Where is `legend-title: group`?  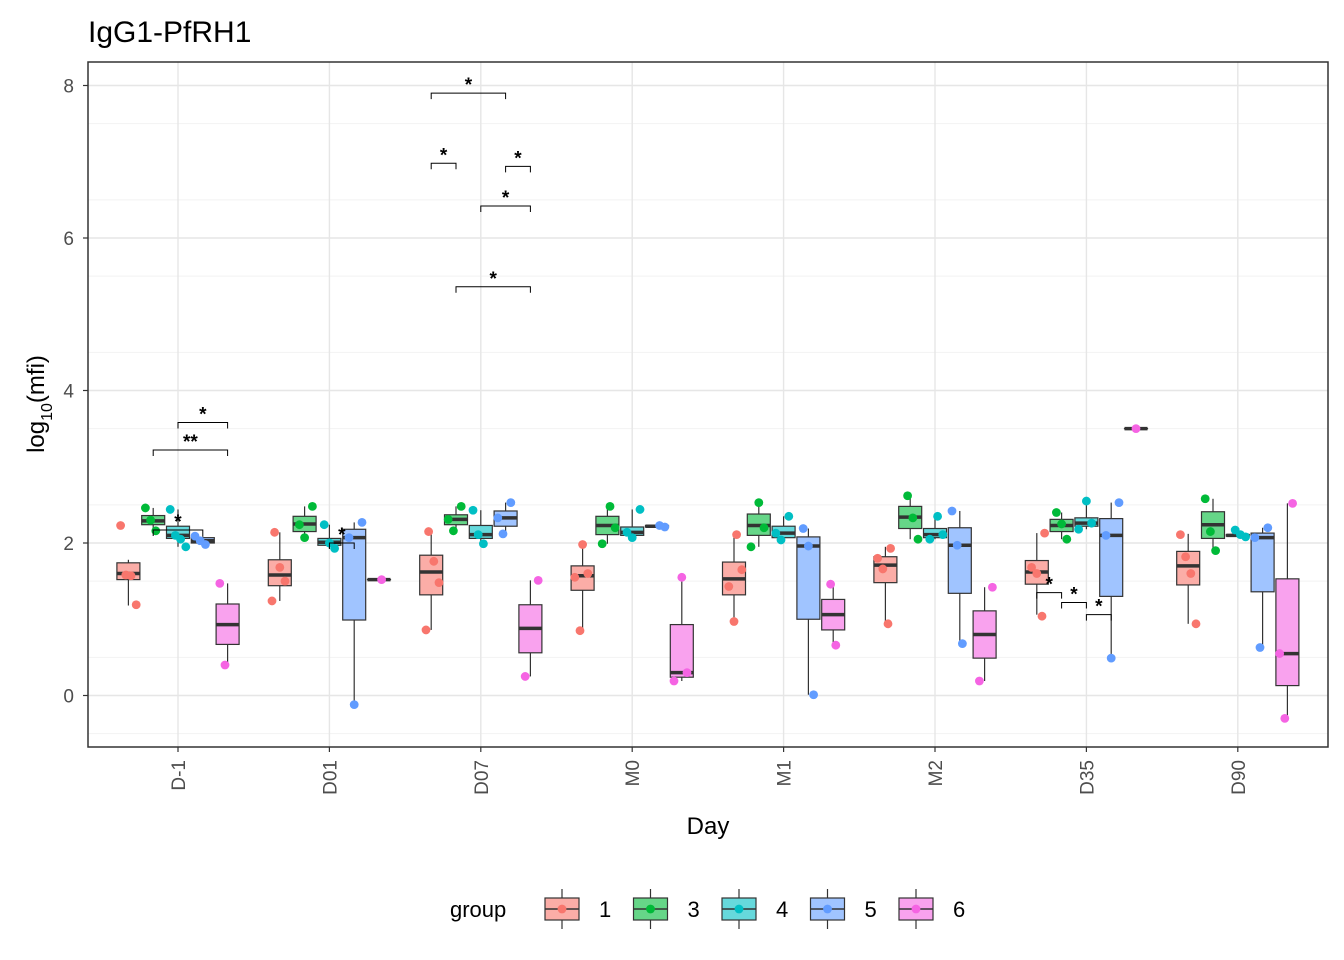 legend-title: group is located at coordinates (478, 909).